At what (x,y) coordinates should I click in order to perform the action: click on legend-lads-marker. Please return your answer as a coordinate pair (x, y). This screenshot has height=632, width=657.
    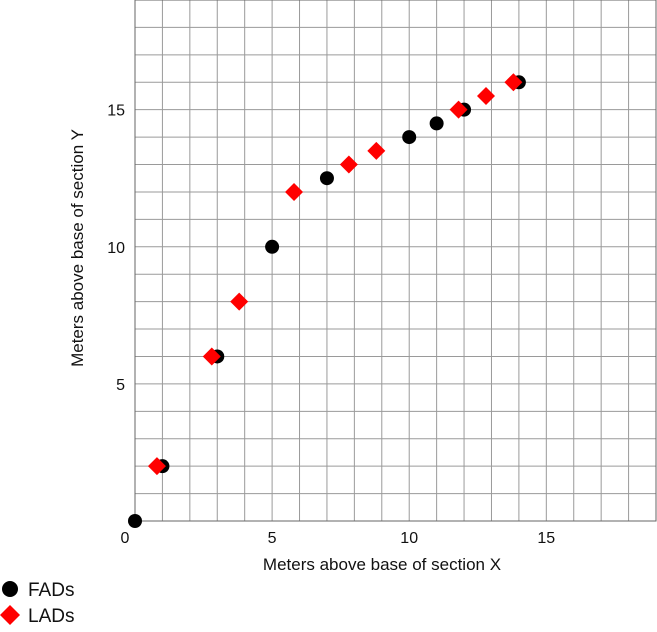
    Looking at the image, I should click on (10, 615).